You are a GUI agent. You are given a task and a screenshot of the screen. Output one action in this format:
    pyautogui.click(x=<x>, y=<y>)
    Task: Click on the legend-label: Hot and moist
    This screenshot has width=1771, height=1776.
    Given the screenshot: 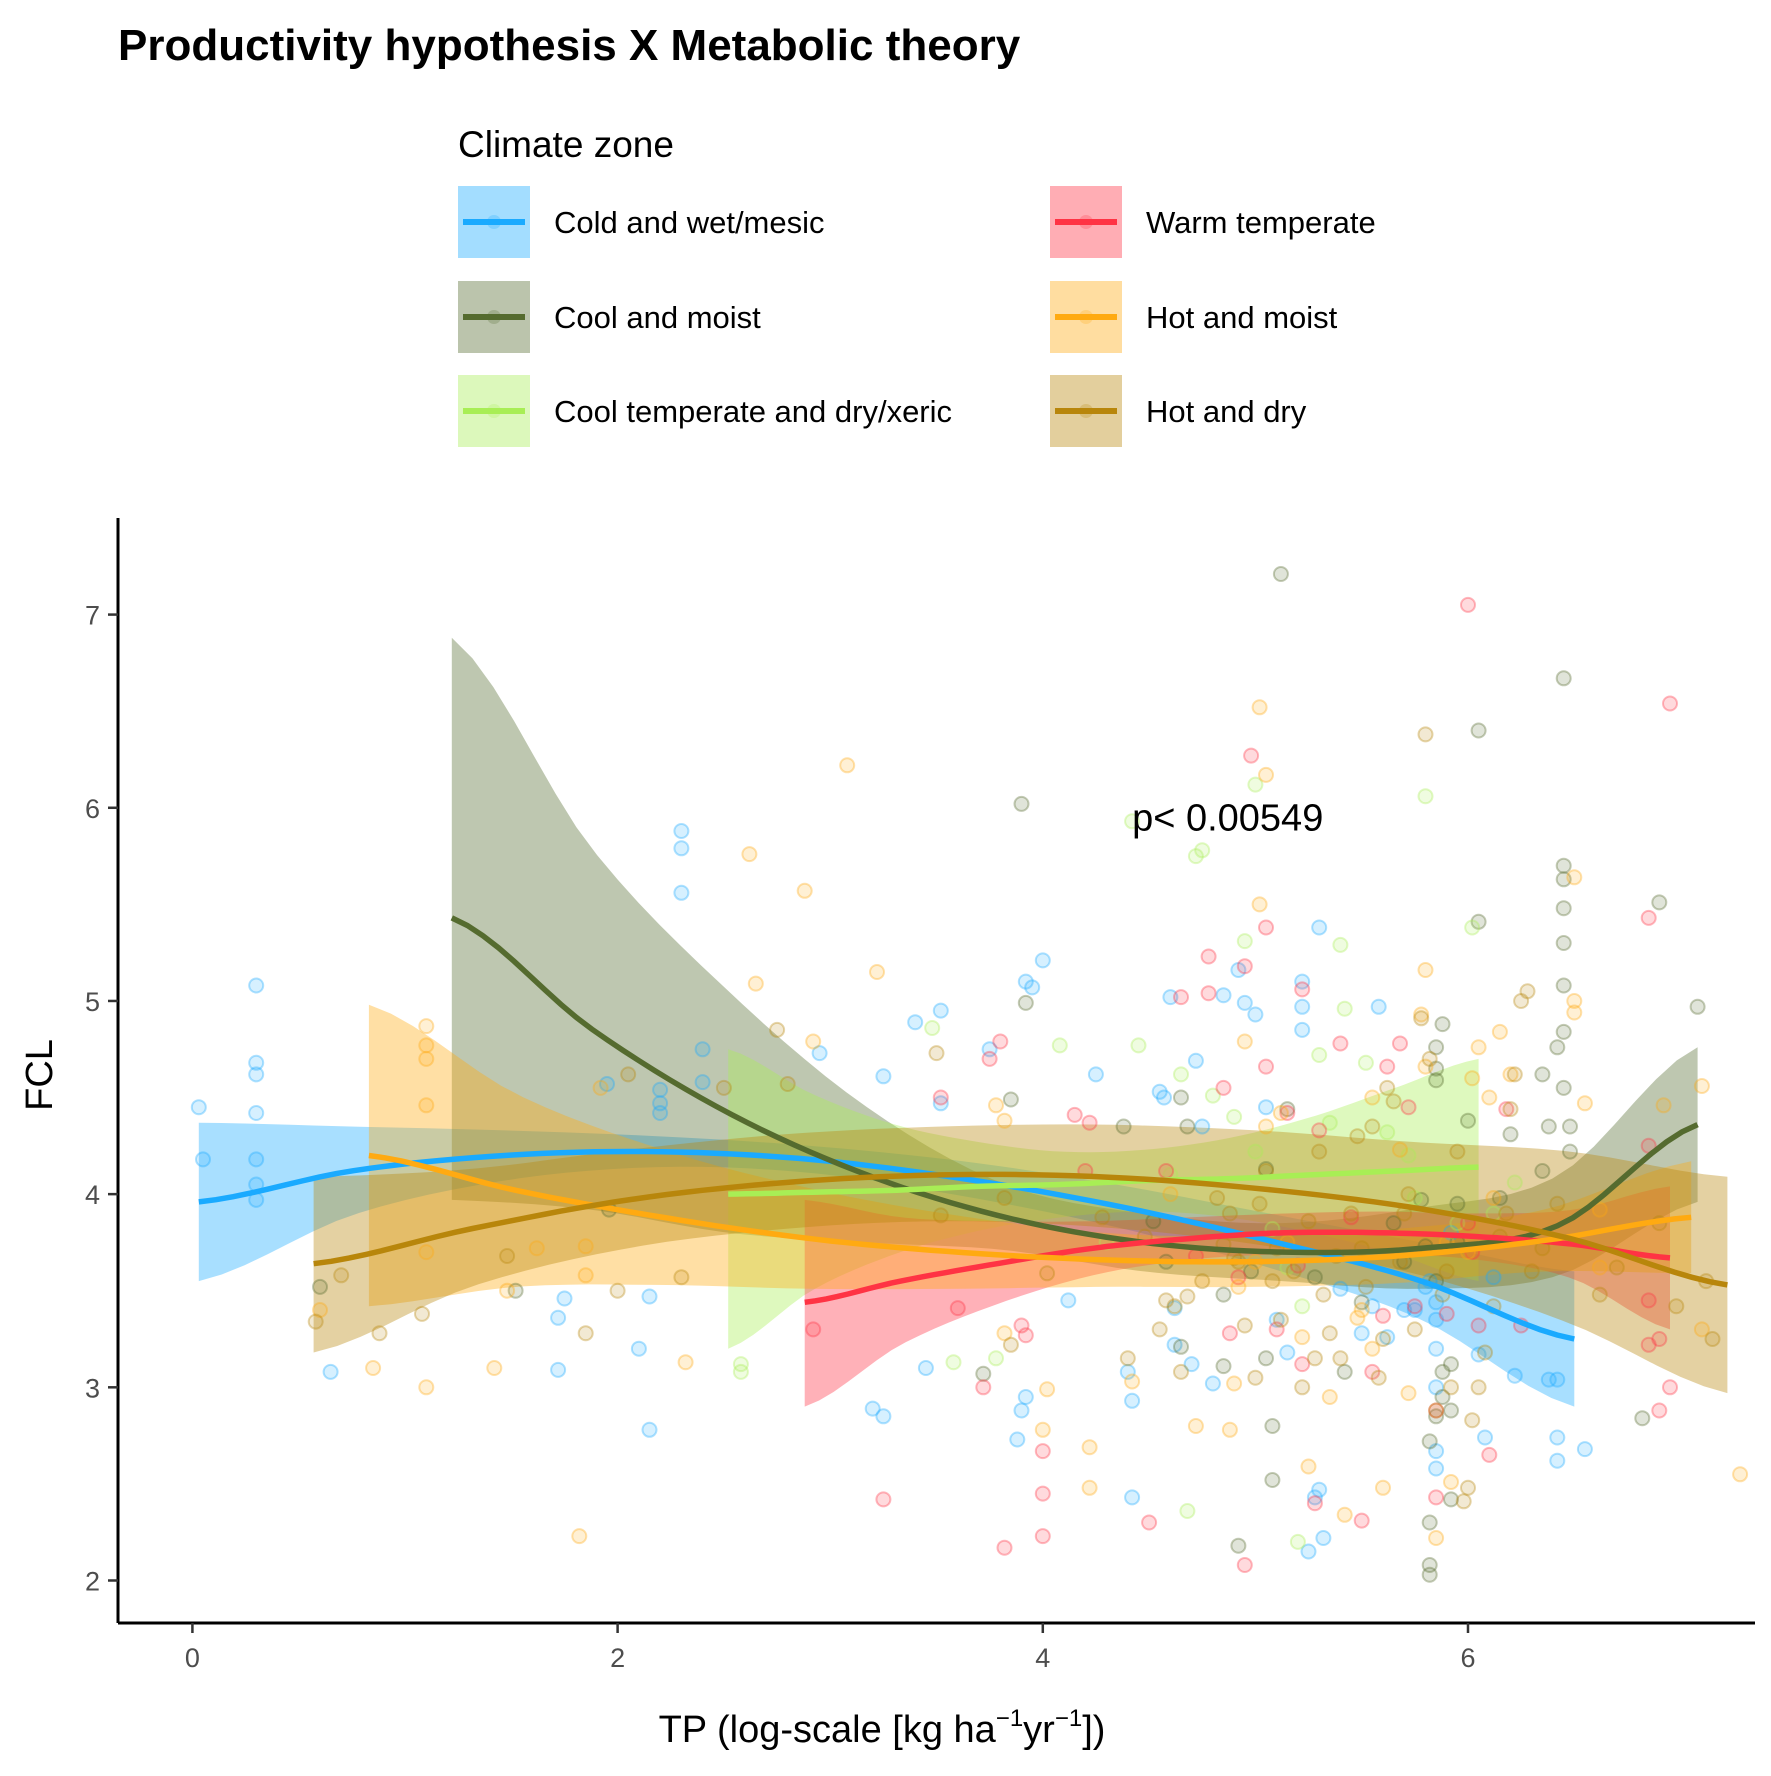 What is the action you would take?
    pyautogui.click(x=1242, y=317)
    